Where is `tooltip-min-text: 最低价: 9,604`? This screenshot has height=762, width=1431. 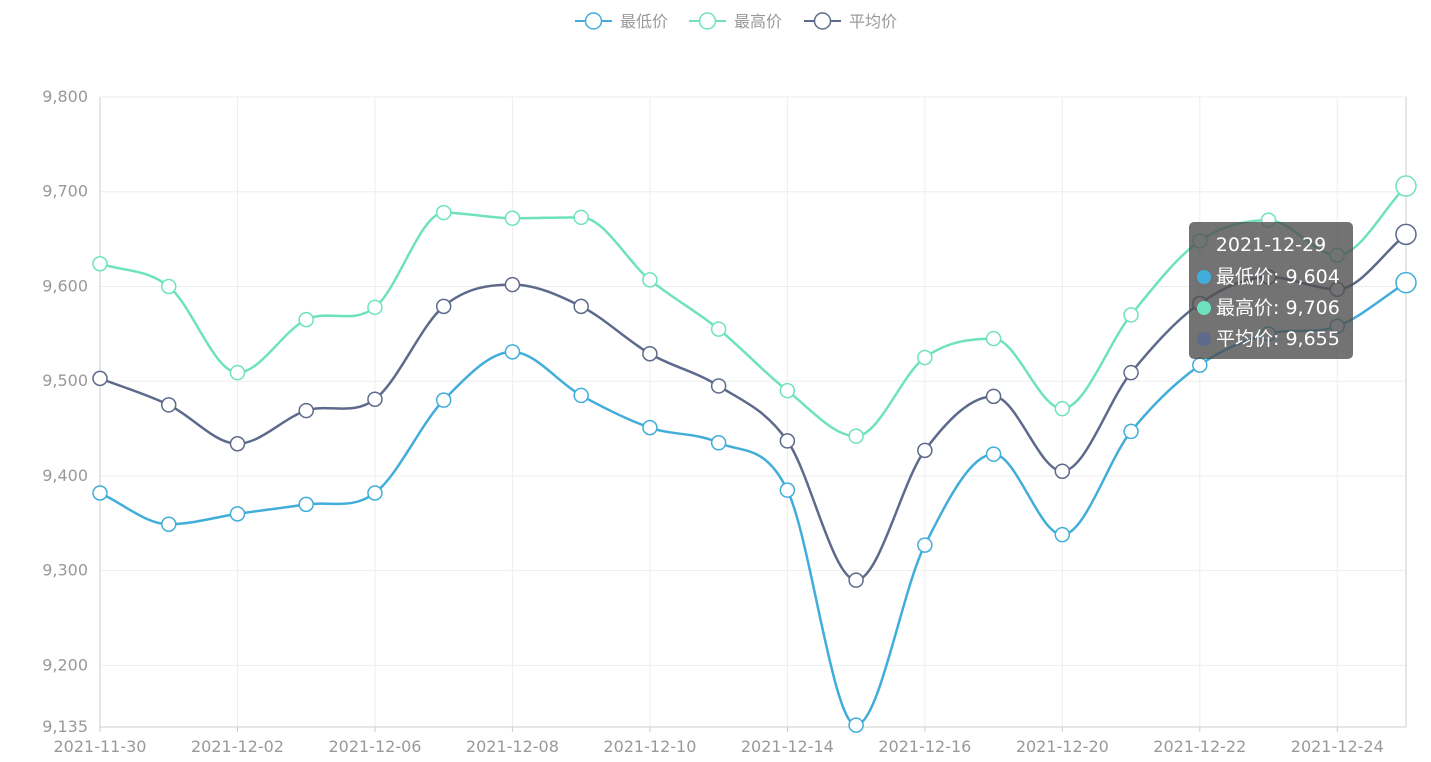
tooltip-min-text: 最低价: 9,604 is located at coordinates (1278, 277).